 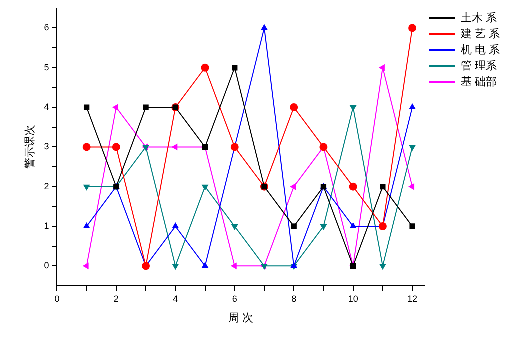 I want to click on legend-label: 机 电 系, so click(x=480, y=50).